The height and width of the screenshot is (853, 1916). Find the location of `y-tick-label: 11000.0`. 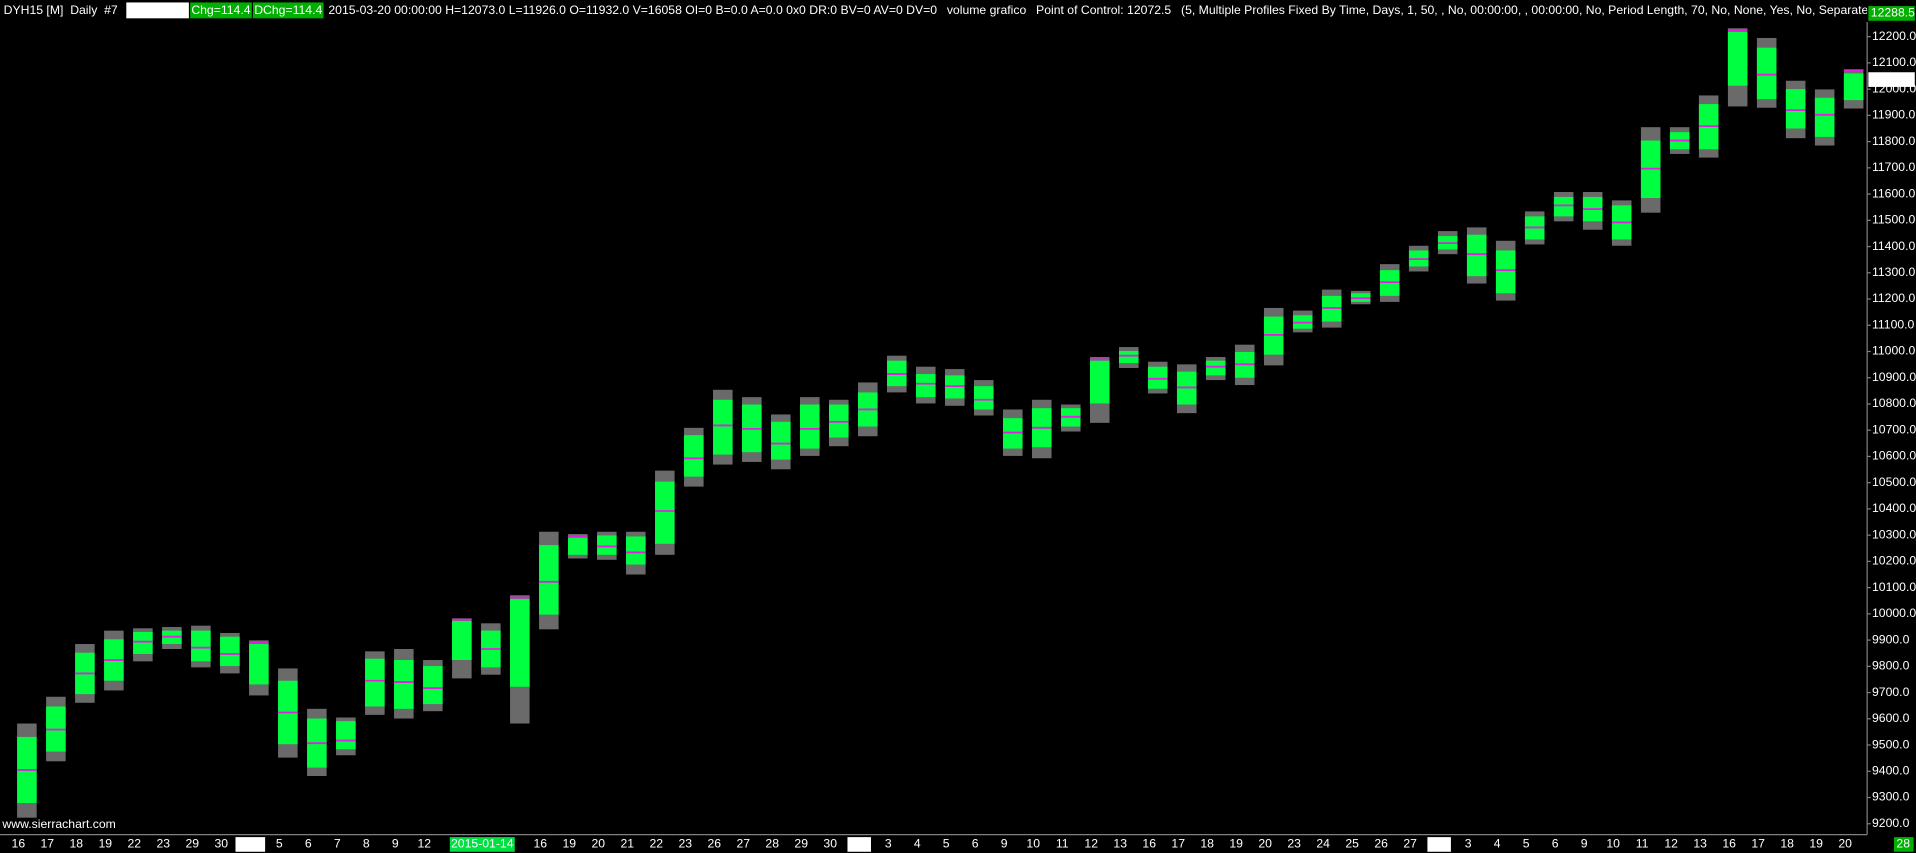

y-tick-label: 11000.0 is located at coordinates (1893, 351).